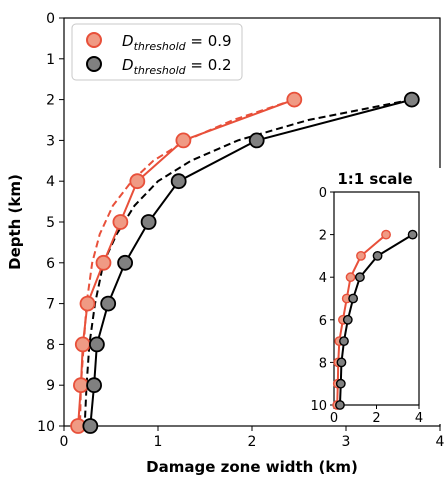 The height and width of the screenshot is (486, 448). What do you see at coordinates (50, 305) in the screenshot?
I see `y-tick-label: 7` at bounding box center [50, 305].